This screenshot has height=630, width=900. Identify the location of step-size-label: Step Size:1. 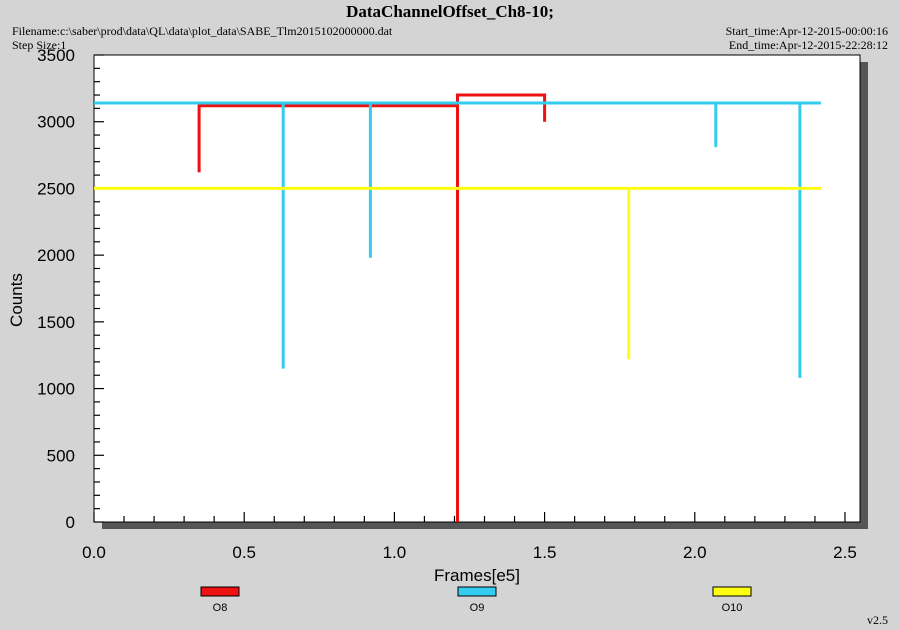
(39, 45).